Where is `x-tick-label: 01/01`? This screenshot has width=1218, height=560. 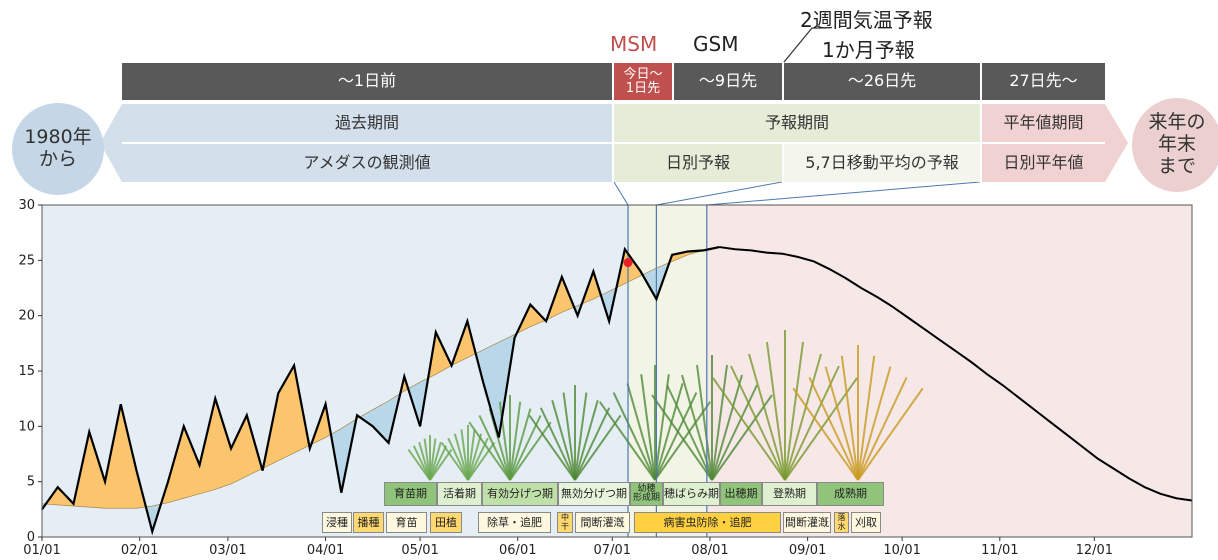
x-tick-label: 01/01 is located at coordinates (41, 550).